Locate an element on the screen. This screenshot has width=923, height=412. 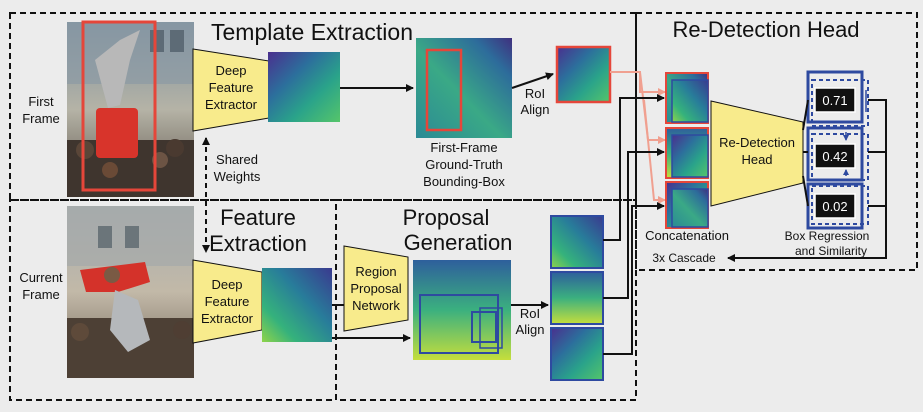
svg-text: Head is located at coordinates (756, 159).